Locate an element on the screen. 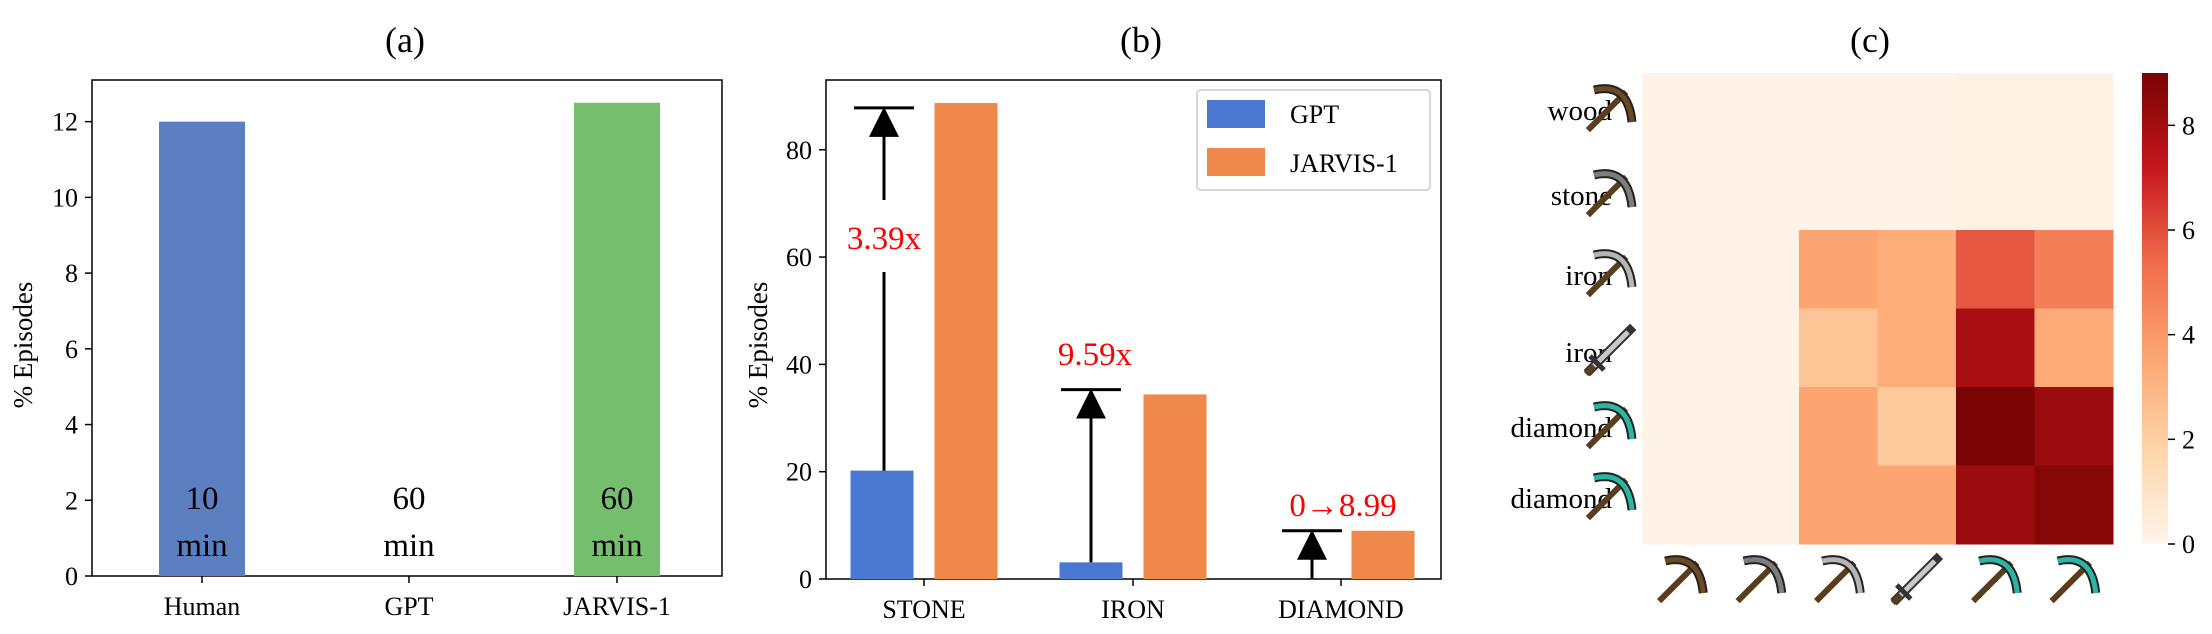 The image size is (2212, 634). title-a: (a) is located at coordinates (405, 40).